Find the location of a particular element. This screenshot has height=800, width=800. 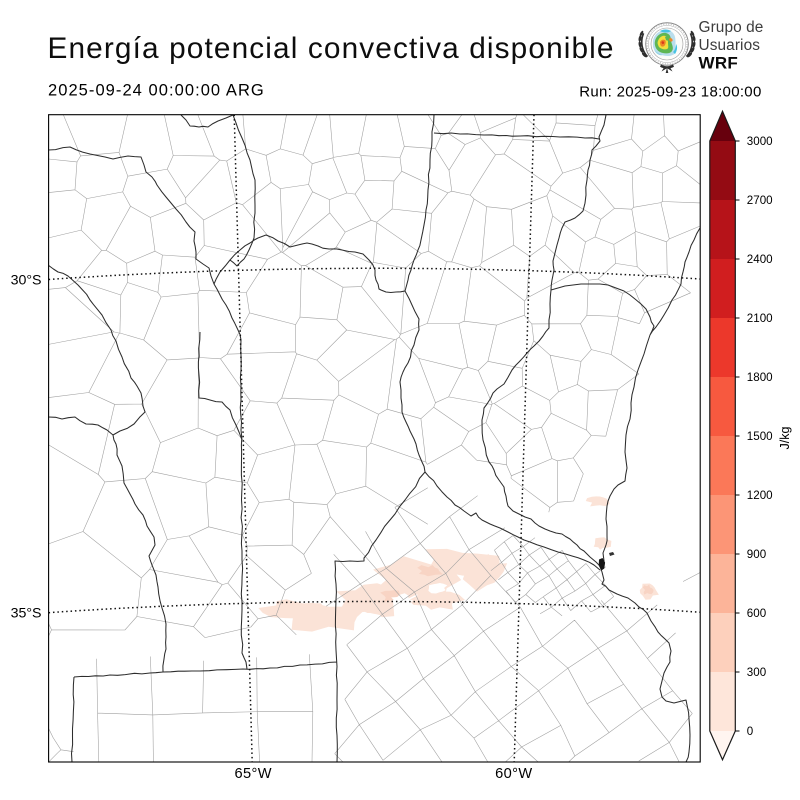

svg-text: Grupo de is located at coordinates (731, 27).